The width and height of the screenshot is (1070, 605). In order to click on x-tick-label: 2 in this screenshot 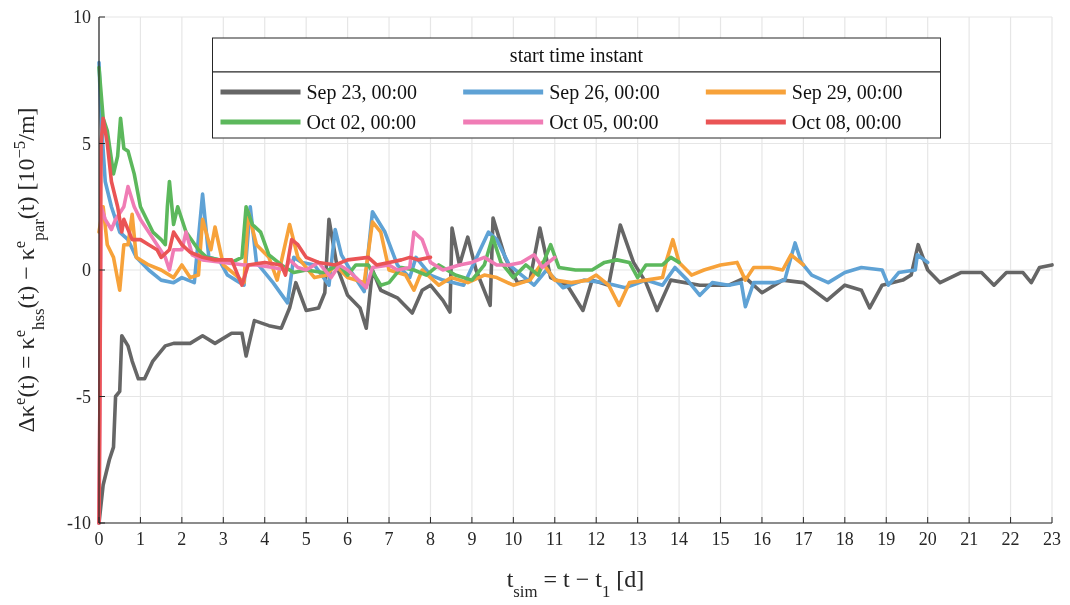, I will do `click(182, 539)`.